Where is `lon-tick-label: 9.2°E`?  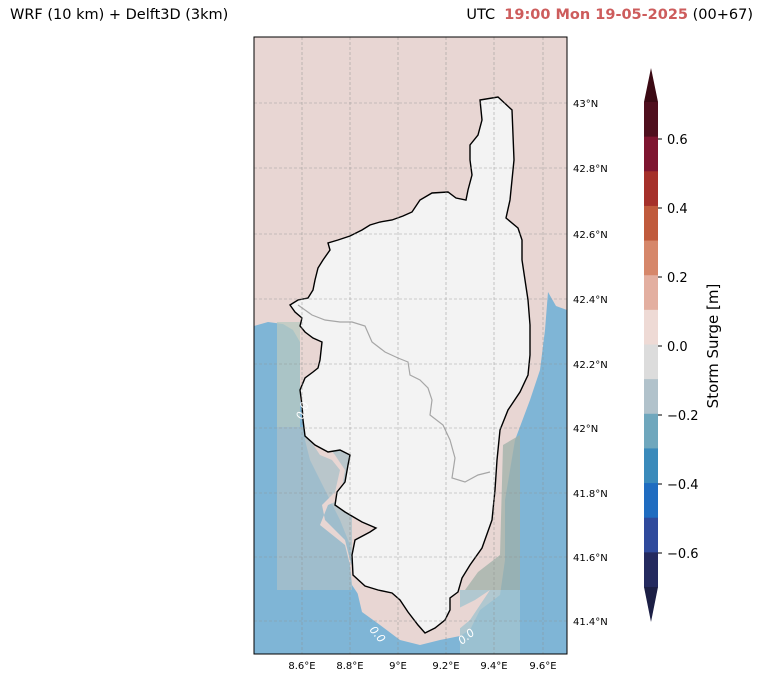
lon-tick-label: 9.2°E is located at coordinates (445, 666).